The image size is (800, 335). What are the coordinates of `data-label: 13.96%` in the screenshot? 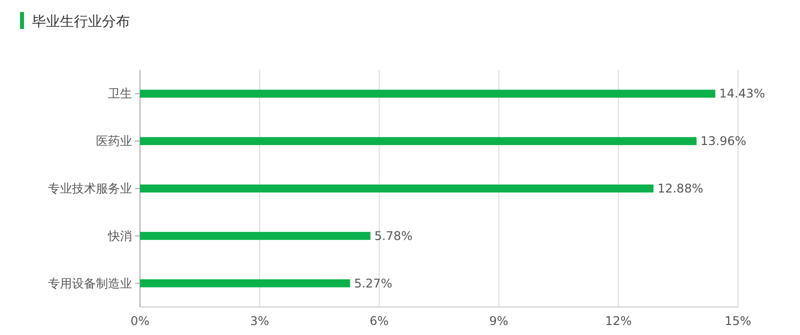 It's located at (723, 141).